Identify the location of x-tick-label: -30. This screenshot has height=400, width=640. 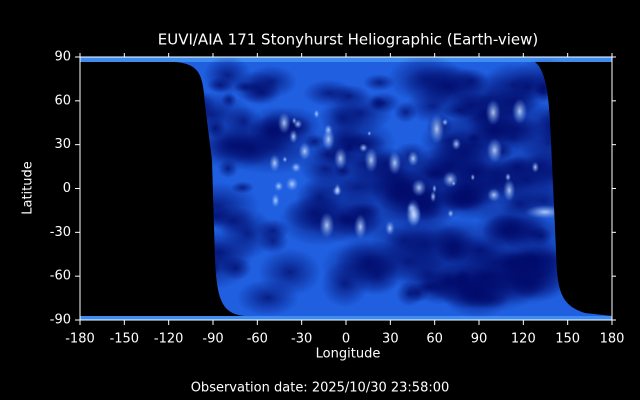
(301, 339).